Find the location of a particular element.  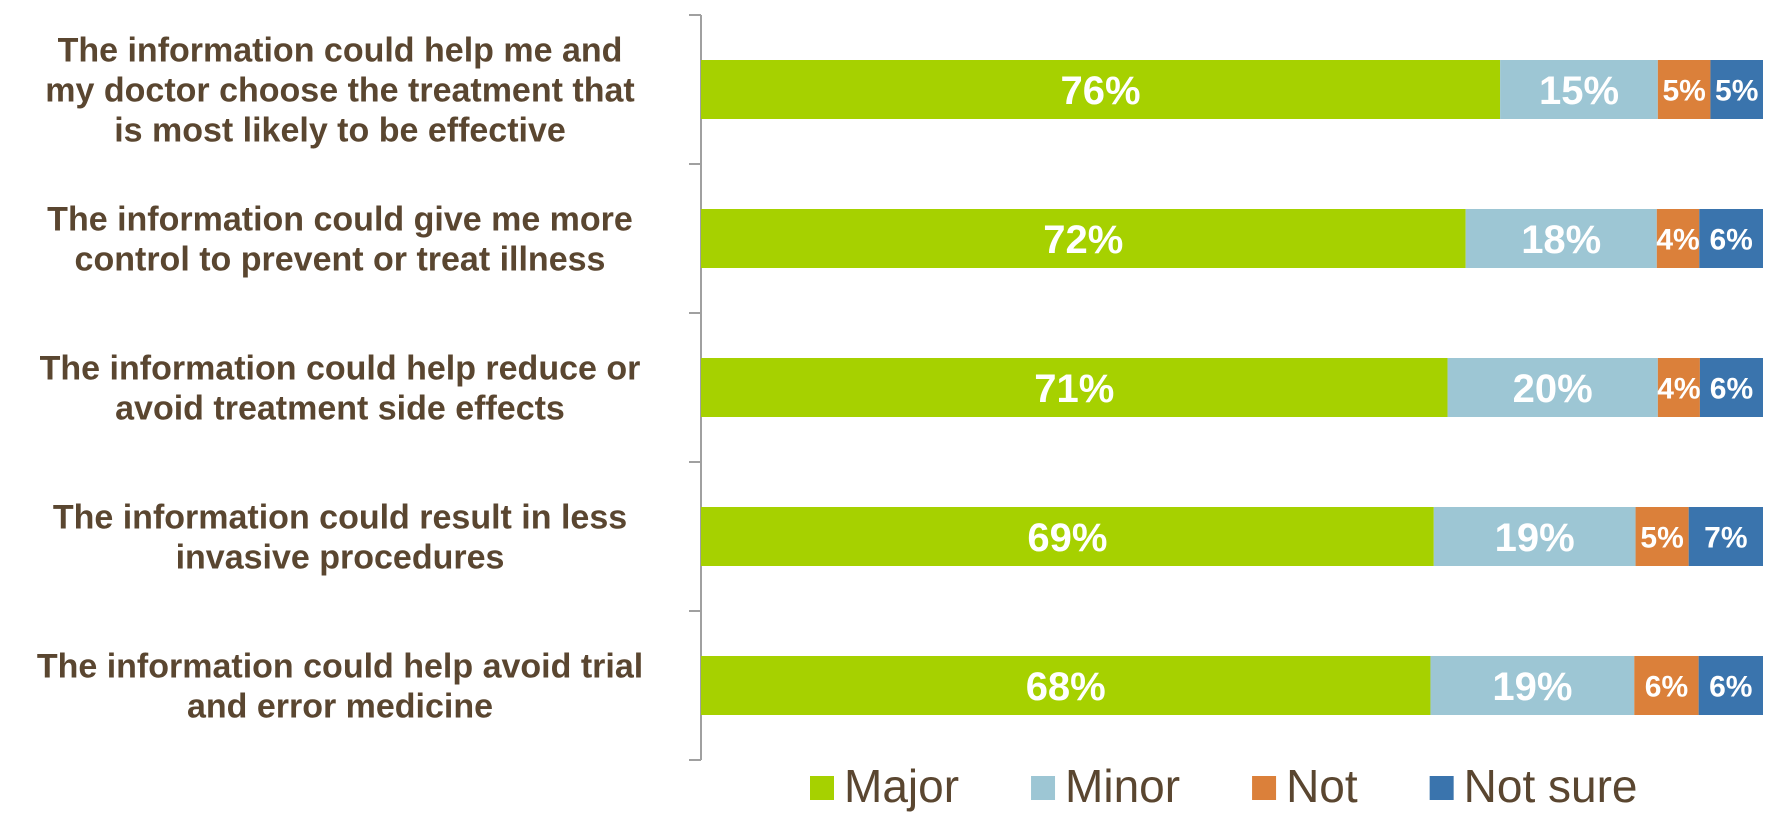

data-label: 20% is located at coordinates (1553, 389).